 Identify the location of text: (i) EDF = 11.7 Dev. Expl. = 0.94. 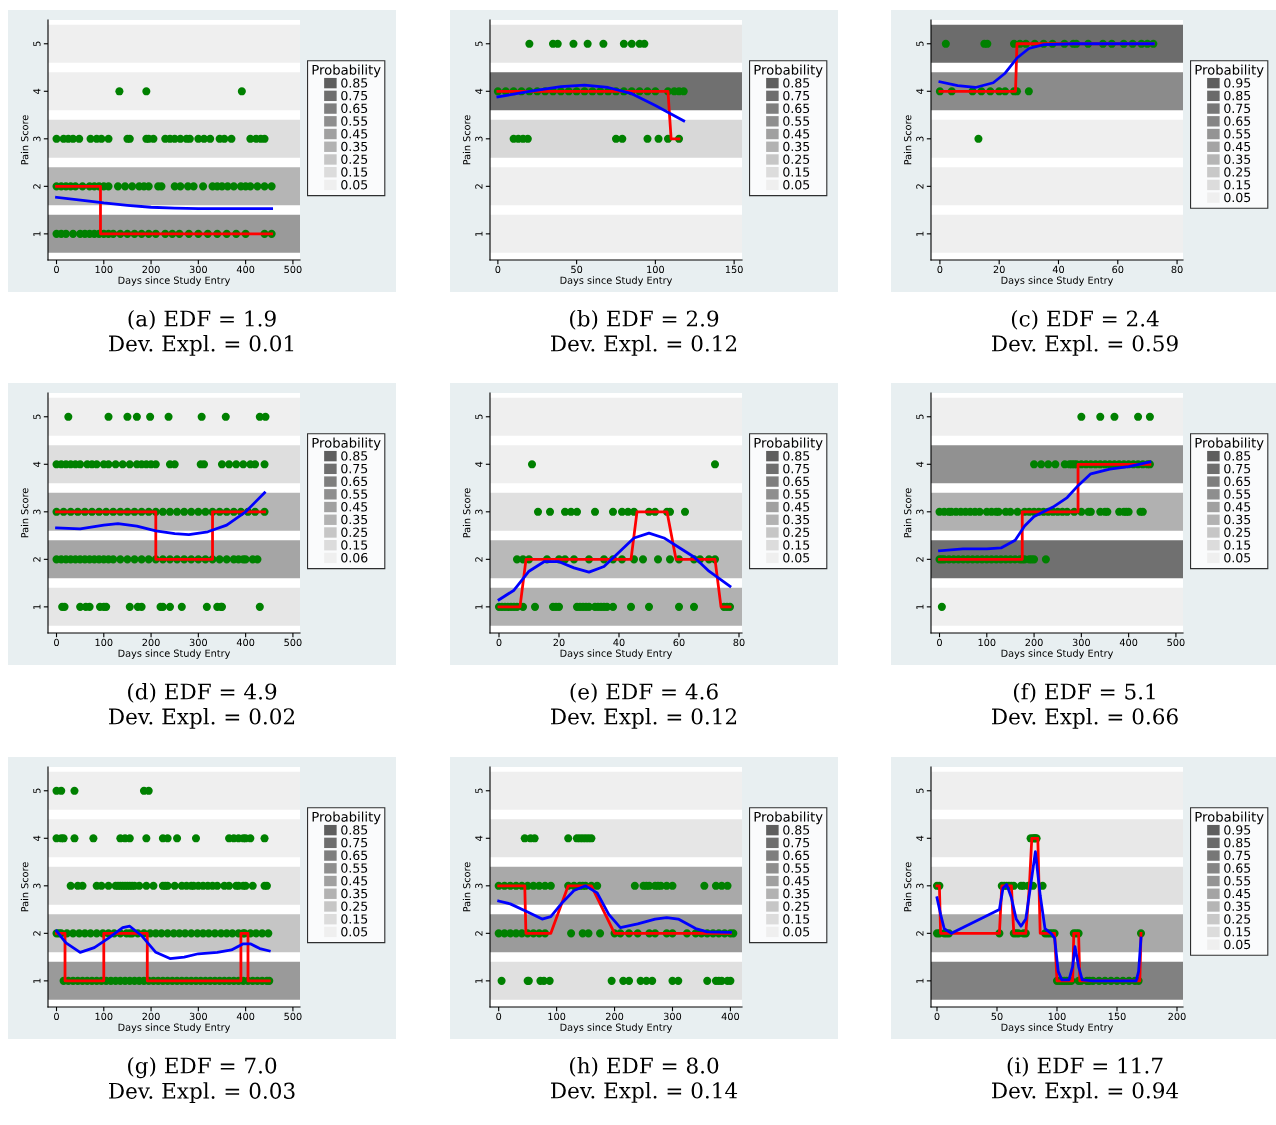
(1085, 1080).